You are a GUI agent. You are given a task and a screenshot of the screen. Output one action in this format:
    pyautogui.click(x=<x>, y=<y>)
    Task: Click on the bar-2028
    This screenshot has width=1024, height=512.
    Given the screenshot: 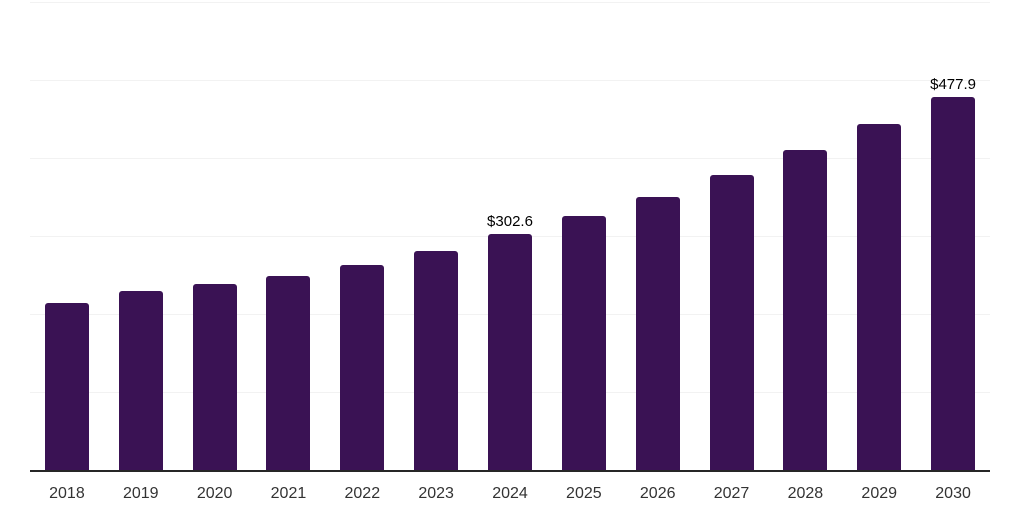 What is the action you would take?
    pyautogui.click(x=805, y=310)
    